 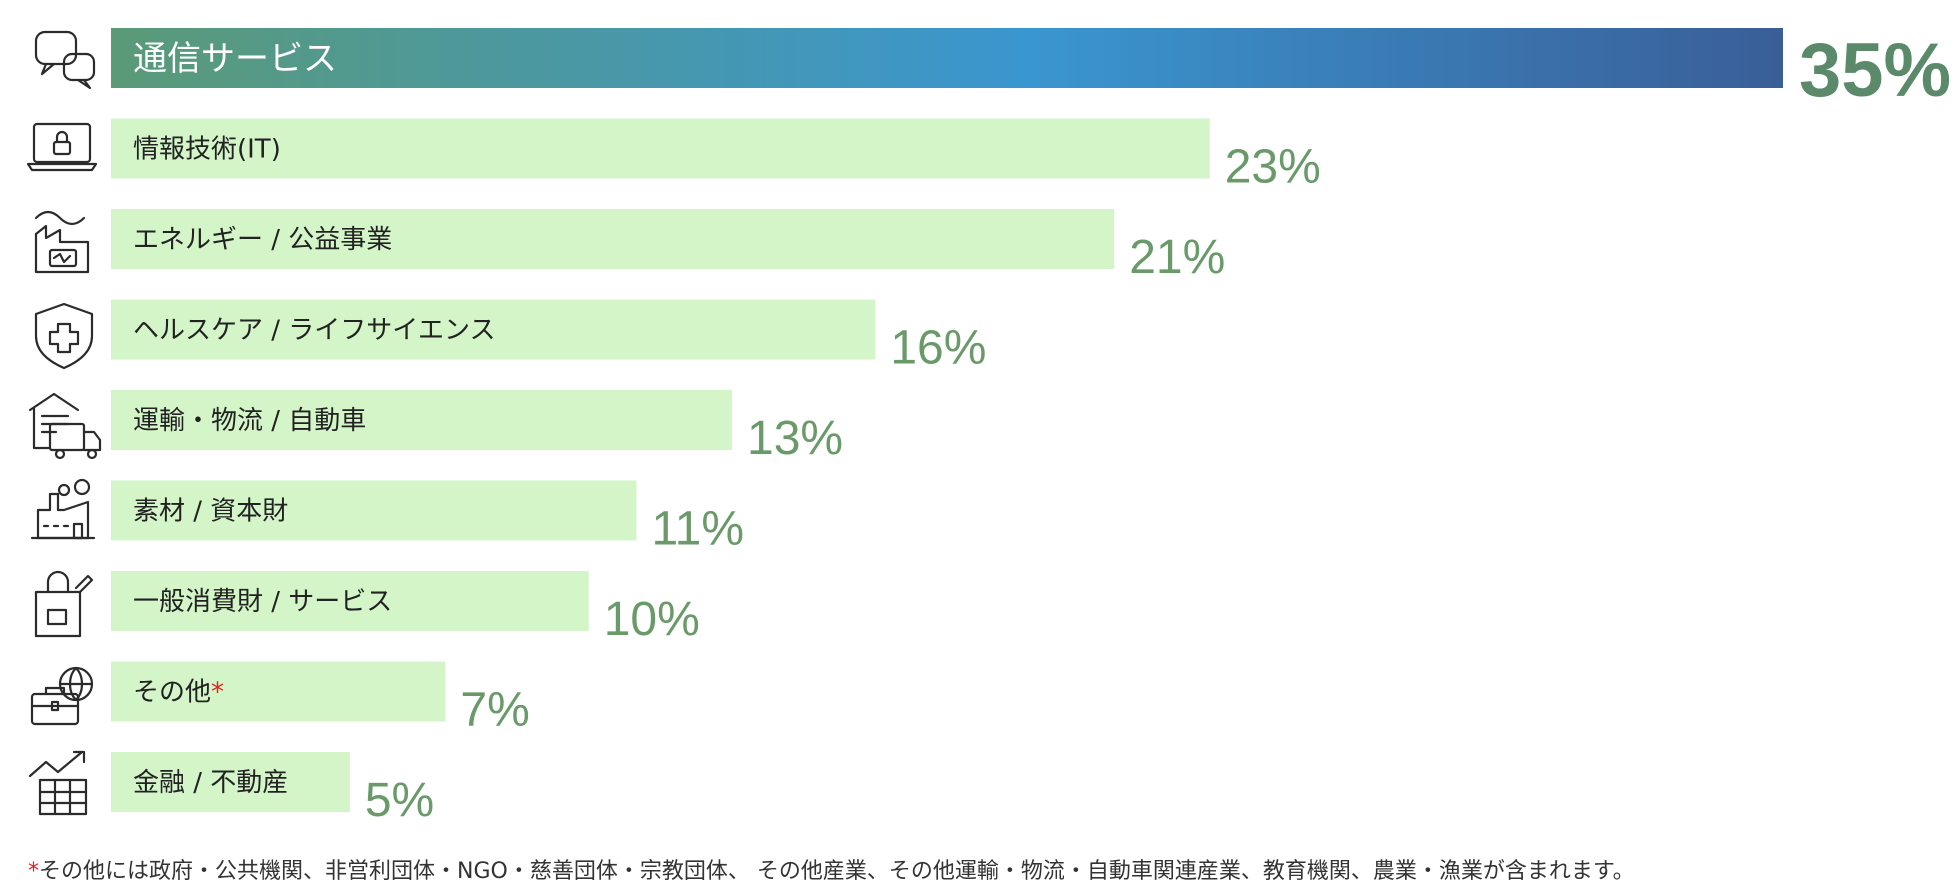 I want to click on bar-value-label: 13%, so click(x=795, y=438).